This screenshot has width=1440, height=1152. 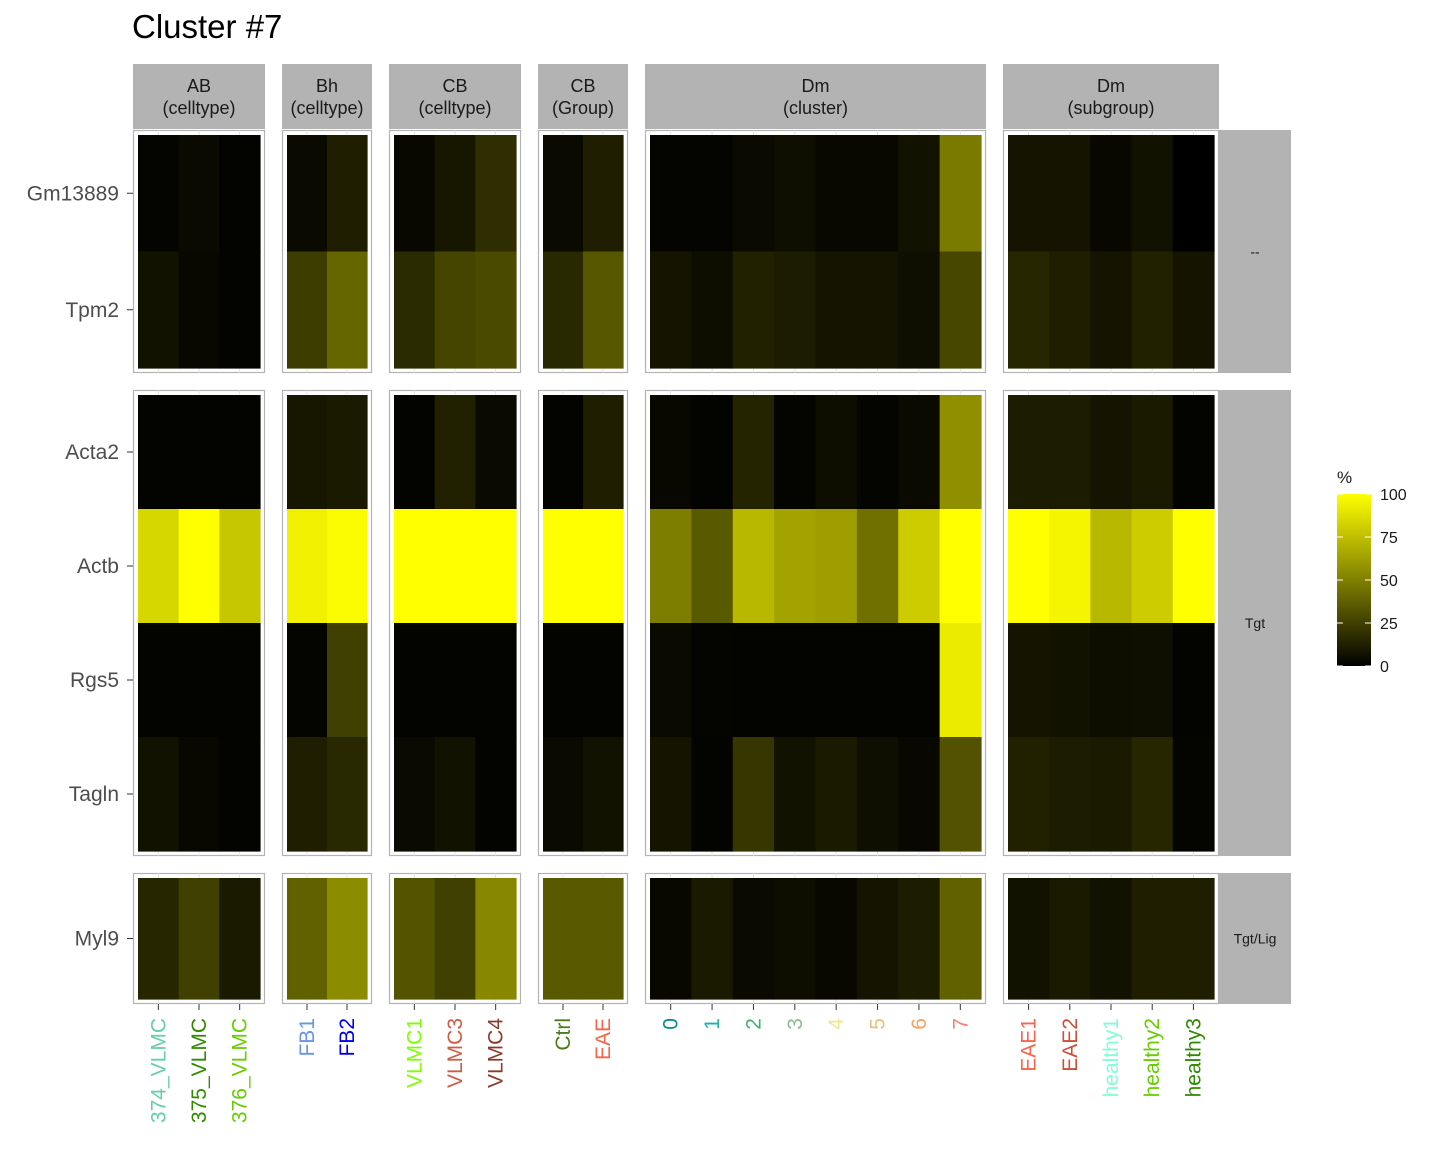 What do you see at coordinates (199, 86) in the screenshot?
I see `column-strip-label: AB` at bounding box center [199, 86].